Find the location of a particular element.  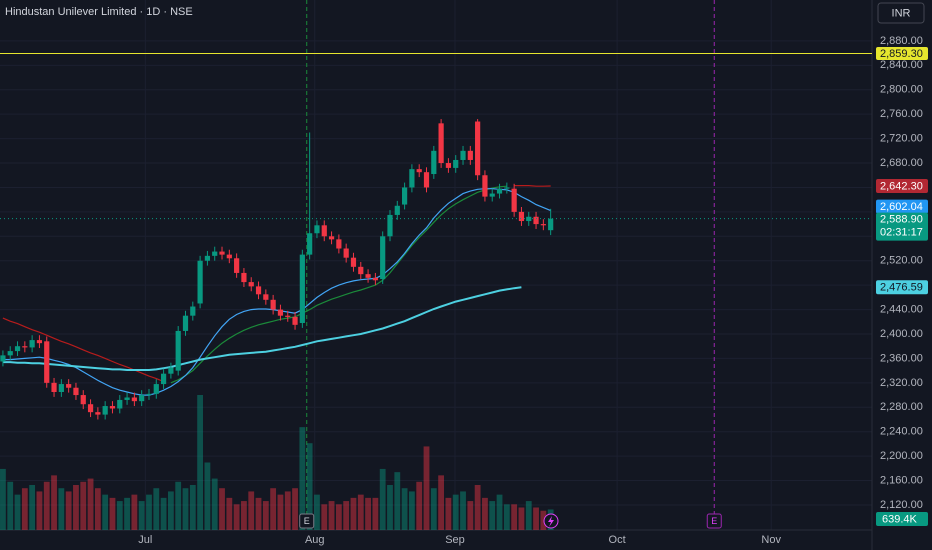

currency-button is located at coordinates (901, 13).